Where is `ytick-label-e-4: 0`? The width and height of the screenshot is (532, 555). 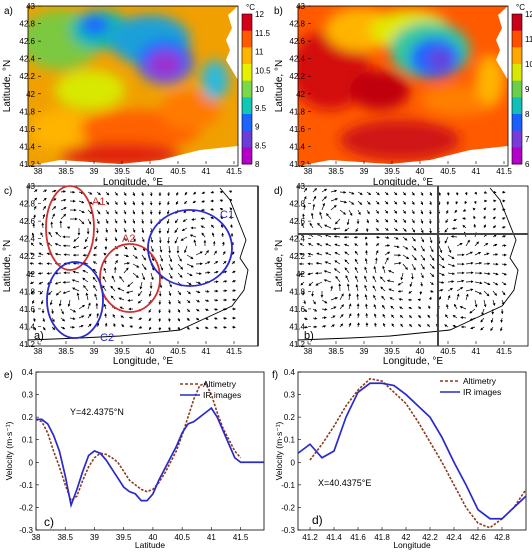
ytick-label-e-4: 0 is located at coordinates (31, 462).